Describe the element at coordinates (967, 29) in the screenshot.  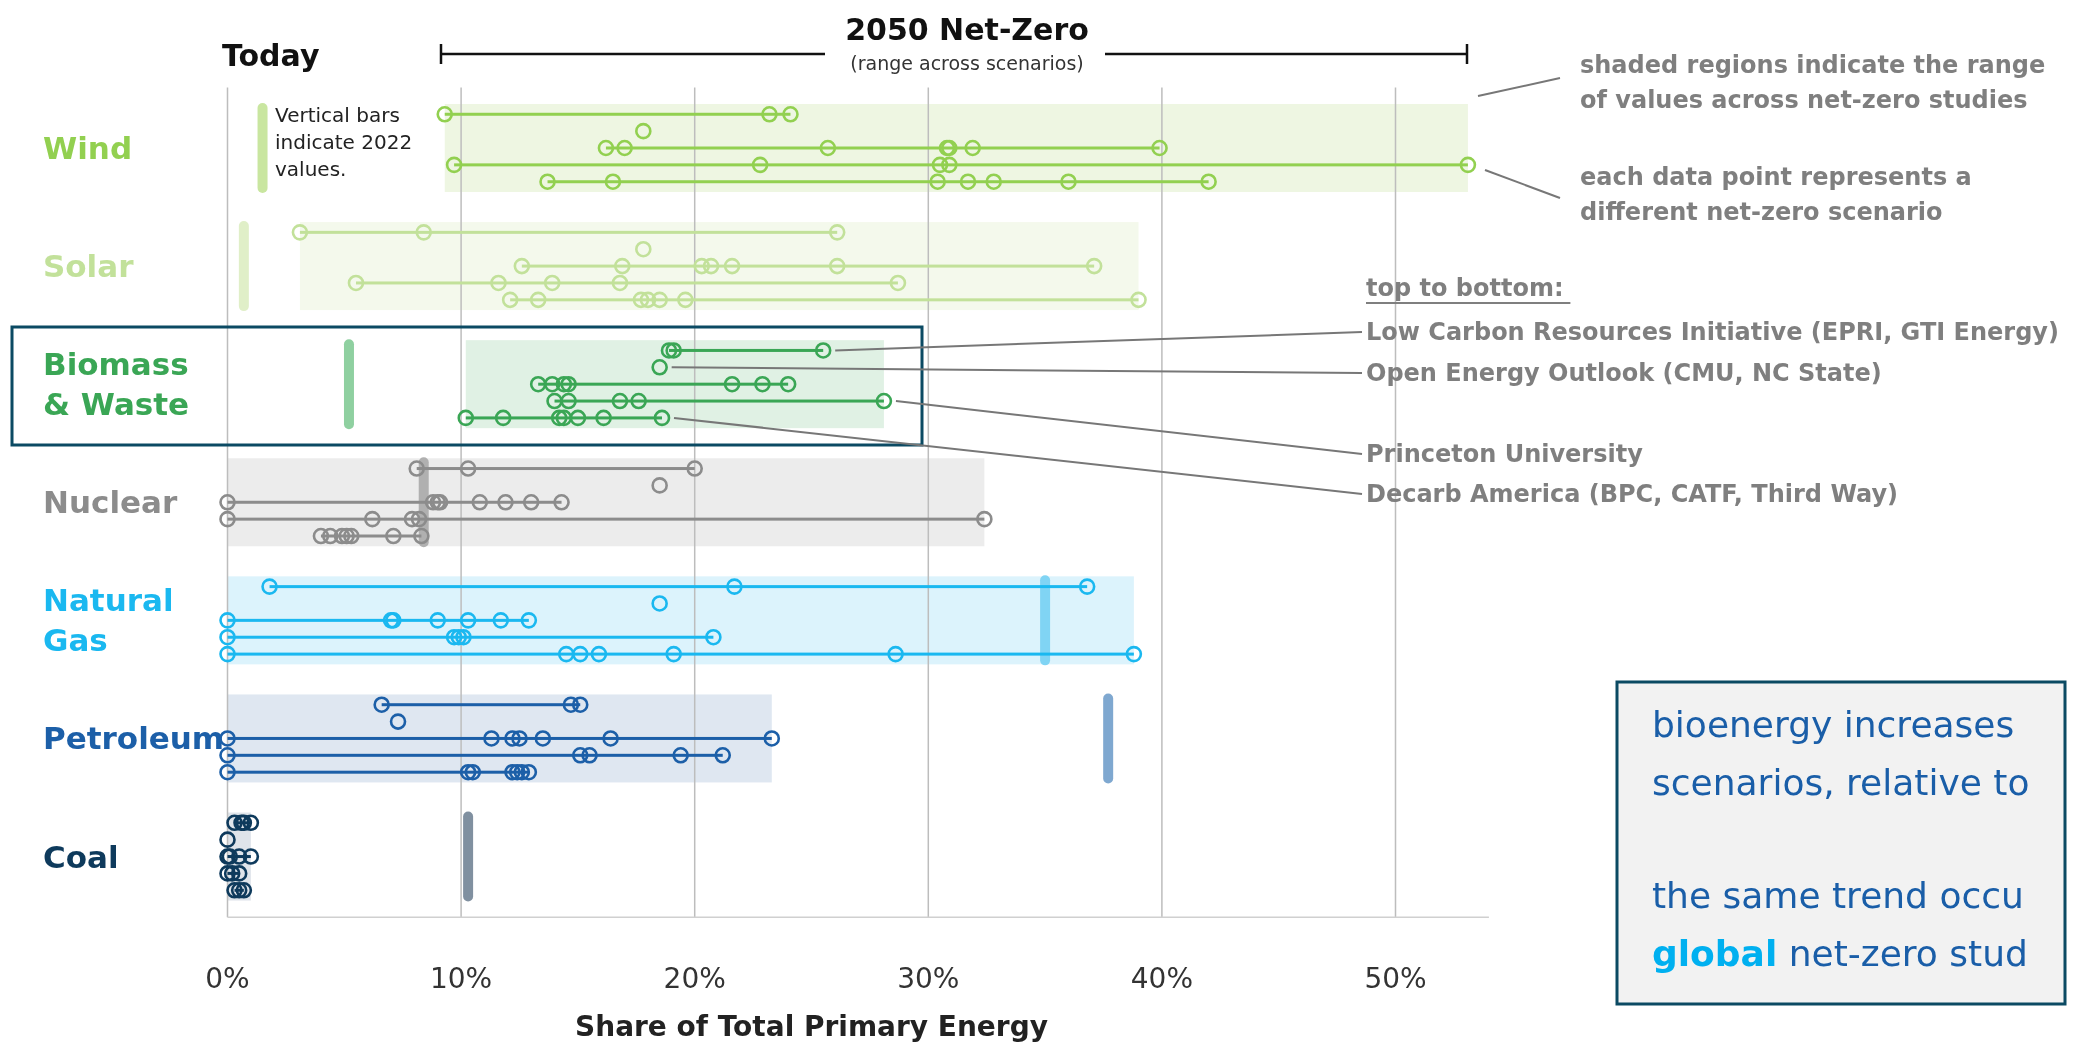
I see `chart-title: 2050 Net-Zero` at that location.